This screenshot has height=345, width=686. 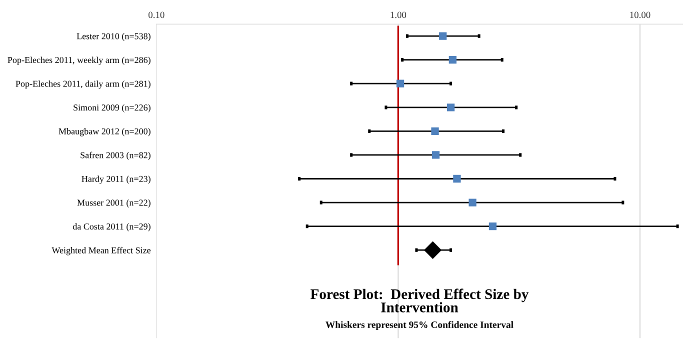 What do you see at coordinates (640, 15) in the screenshot?
I see `x-tick-label: 10.00` at bounding box center [640, 15].